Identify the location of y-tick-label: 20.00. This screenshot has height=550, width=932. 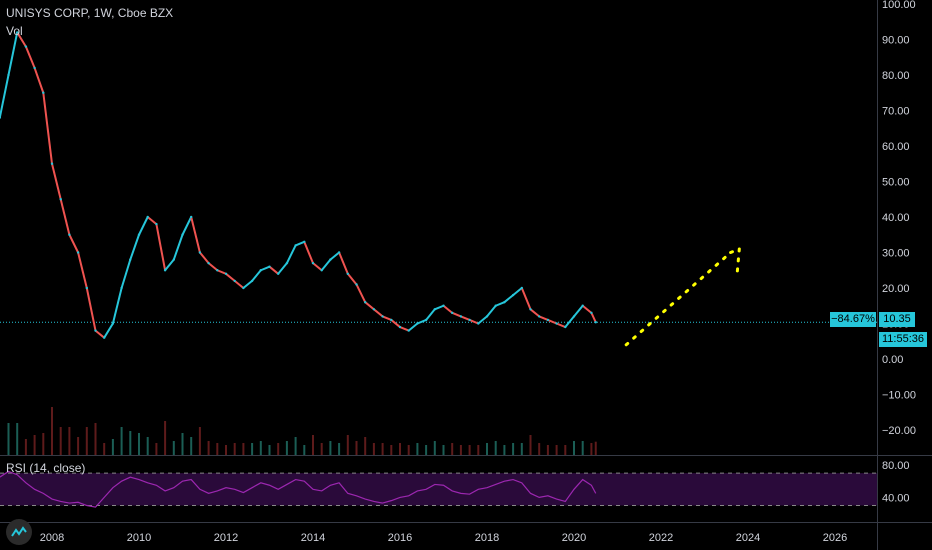
(896, 289).